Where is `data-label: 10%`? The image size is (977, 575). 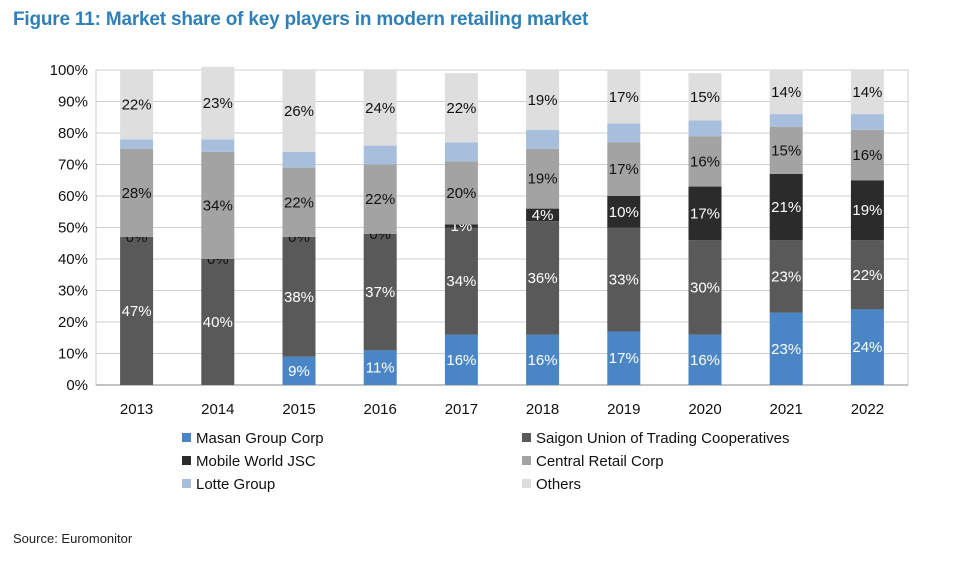
data-label: 10% is located at coordinates (624, 212).